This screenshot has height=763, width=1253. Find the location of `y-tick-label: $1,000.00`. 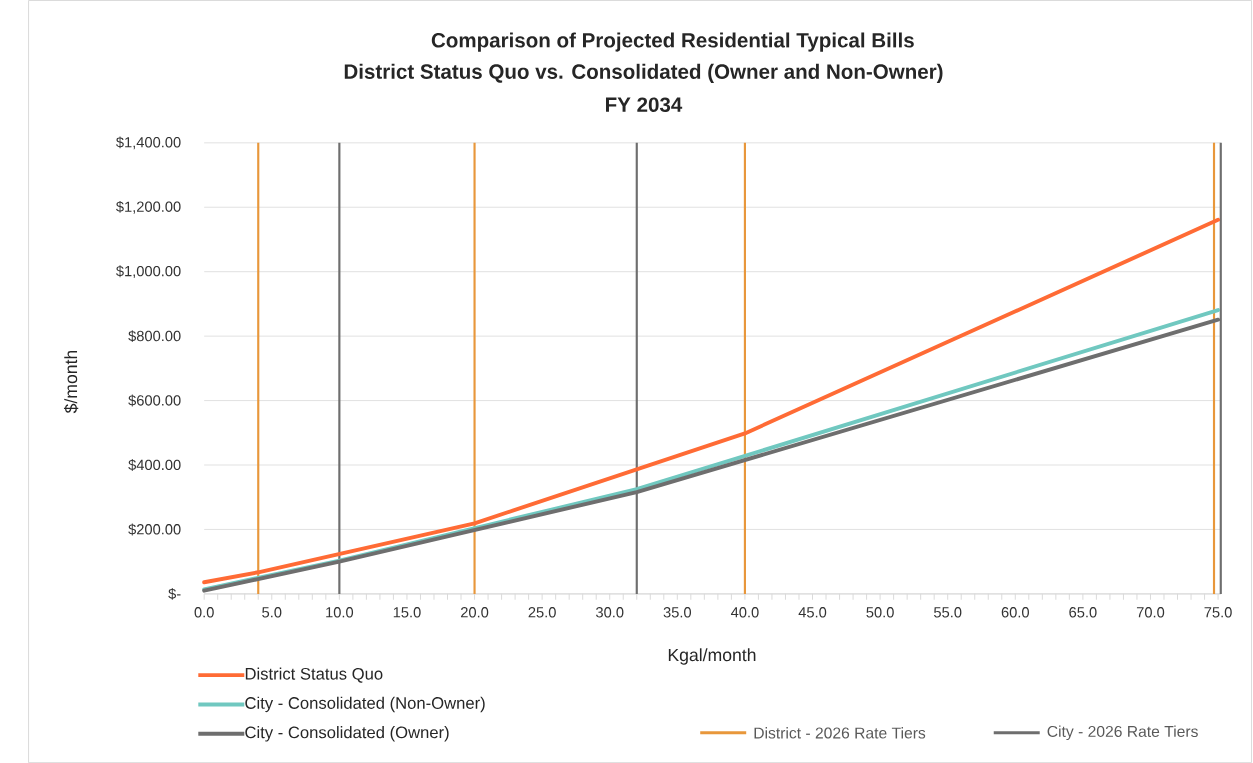

y-tick-label: $1,000.00 is located at coordinates (148, 272).